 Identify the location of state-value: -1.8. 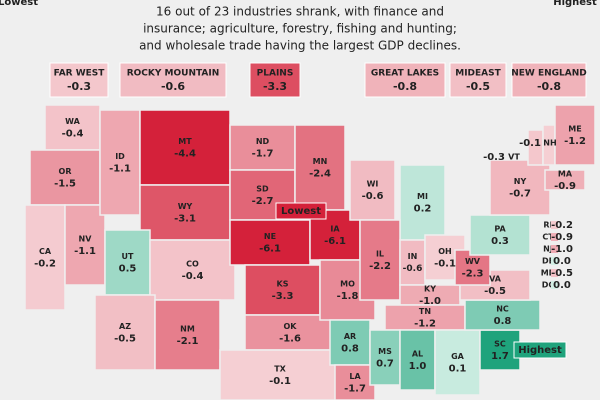
(348, 296).